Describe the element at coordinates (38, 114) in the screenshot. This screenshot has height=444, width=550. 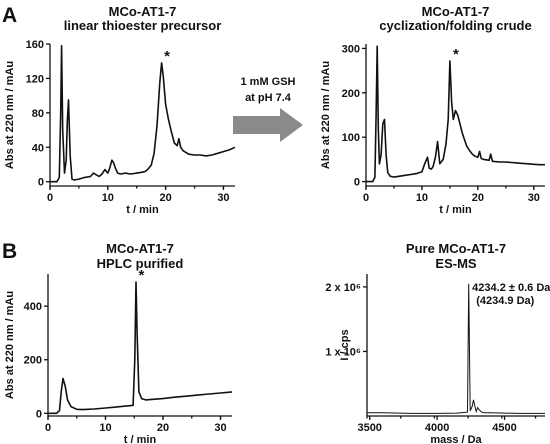
I see `y-tick-label: 80` at that location.